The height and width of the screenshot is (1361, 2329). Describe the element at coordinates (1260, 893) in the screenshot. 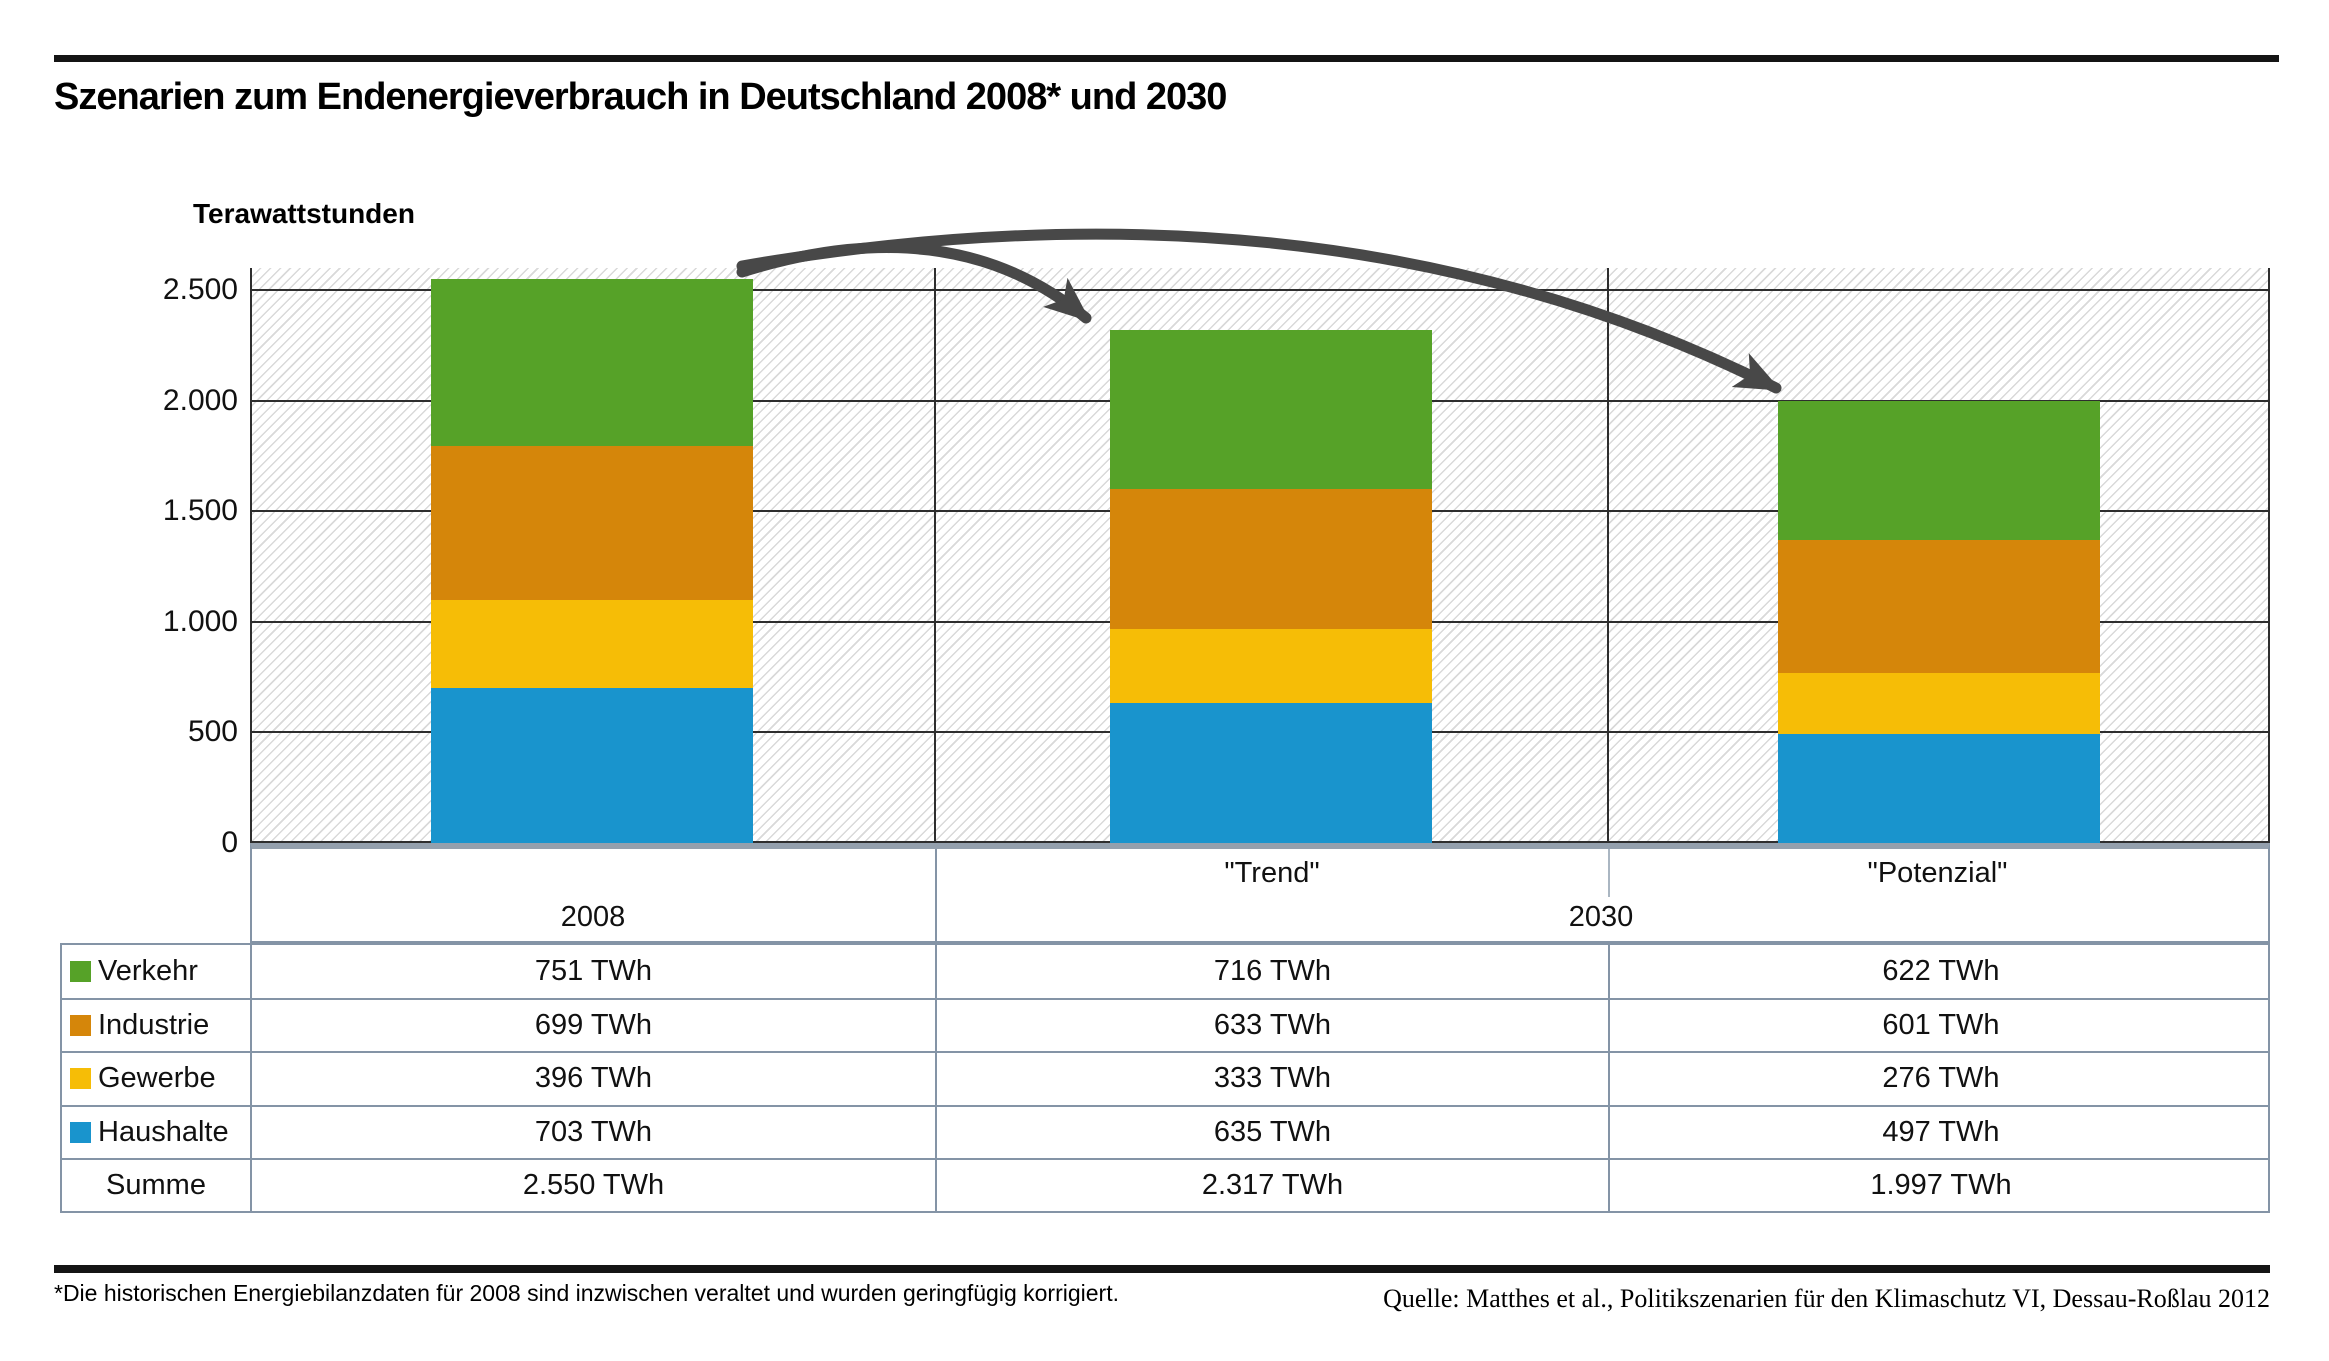

I see `table-header-band: 2008 "Trend" "Potenzial" 2030` at that location.